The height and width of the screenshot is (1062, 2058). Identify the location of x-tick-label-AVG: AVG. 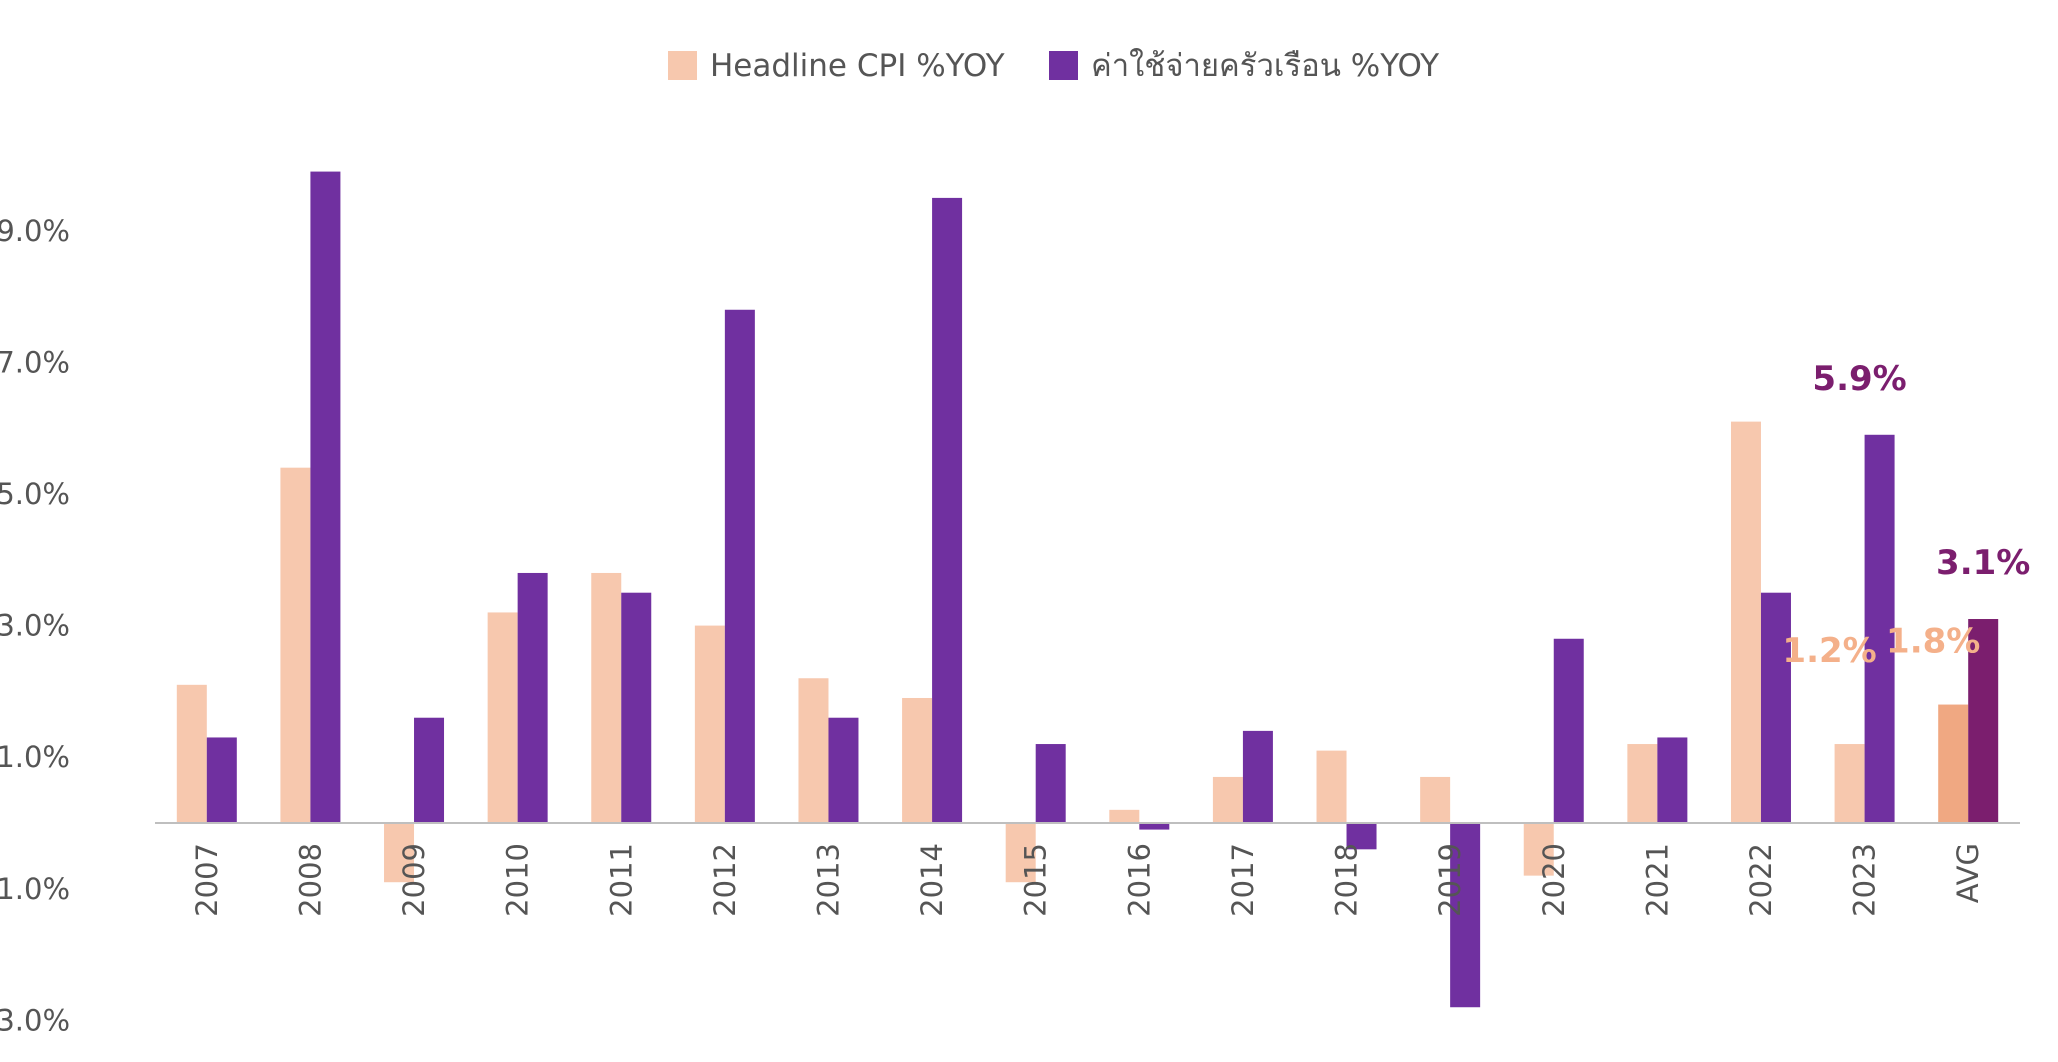
(1968, 873).